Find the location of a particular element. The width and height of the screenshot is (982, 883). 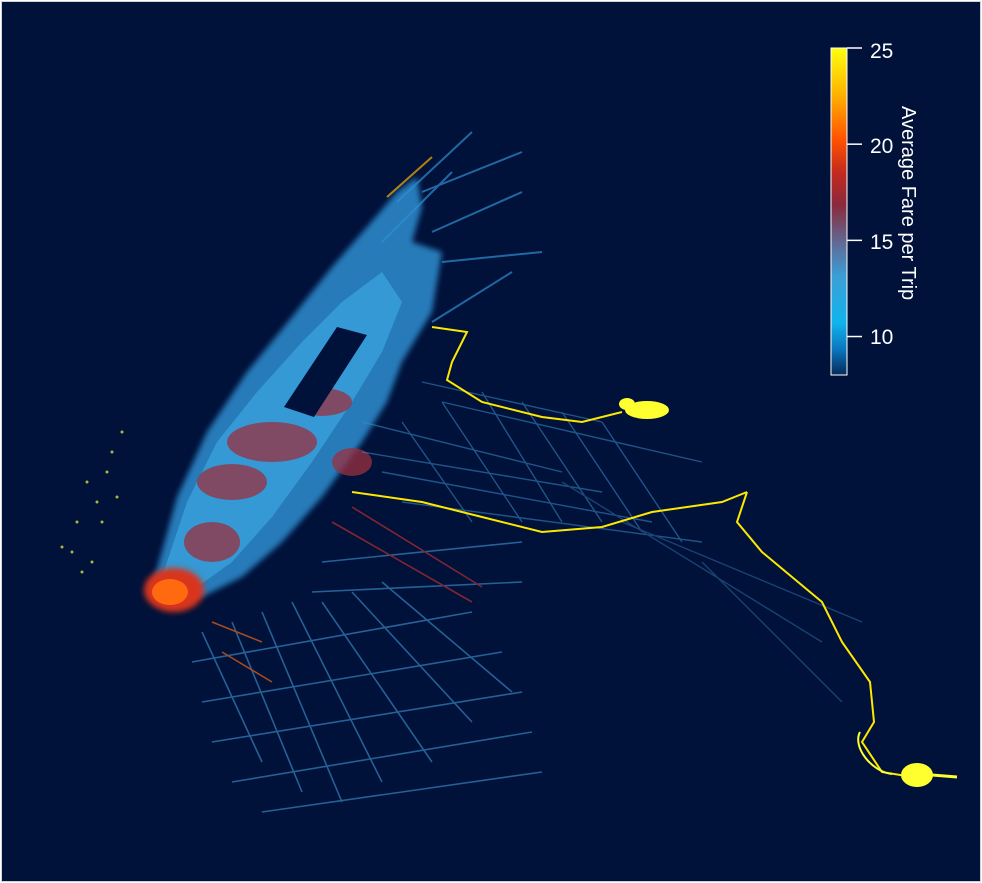

jersey-city-trips is located at coordinates (92, 502).